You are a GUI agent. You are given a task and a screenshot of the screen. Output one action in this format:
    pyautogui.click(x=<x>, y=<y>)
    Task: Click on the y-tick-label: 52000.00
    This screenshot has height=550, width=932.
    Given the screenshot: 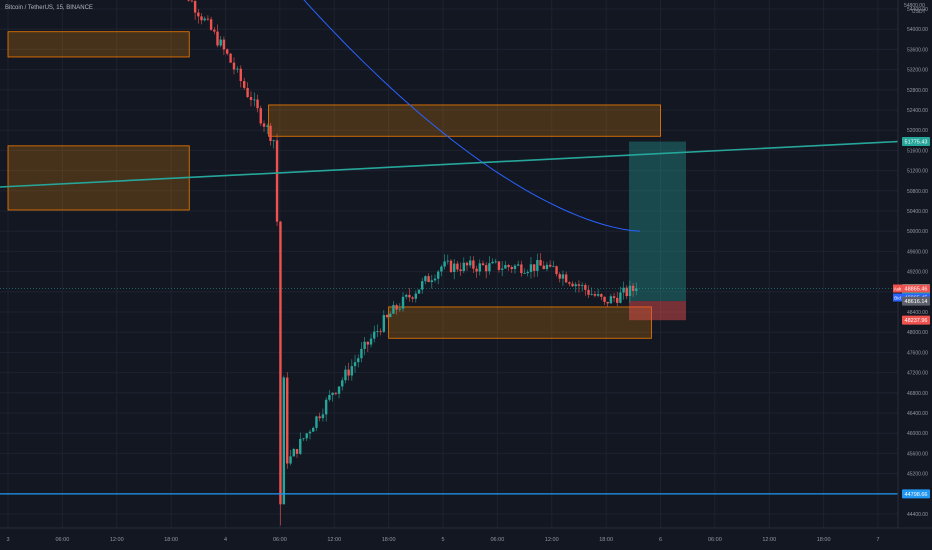 What is the action you would take?
    pyautogui.click(x=917, y=131)
    